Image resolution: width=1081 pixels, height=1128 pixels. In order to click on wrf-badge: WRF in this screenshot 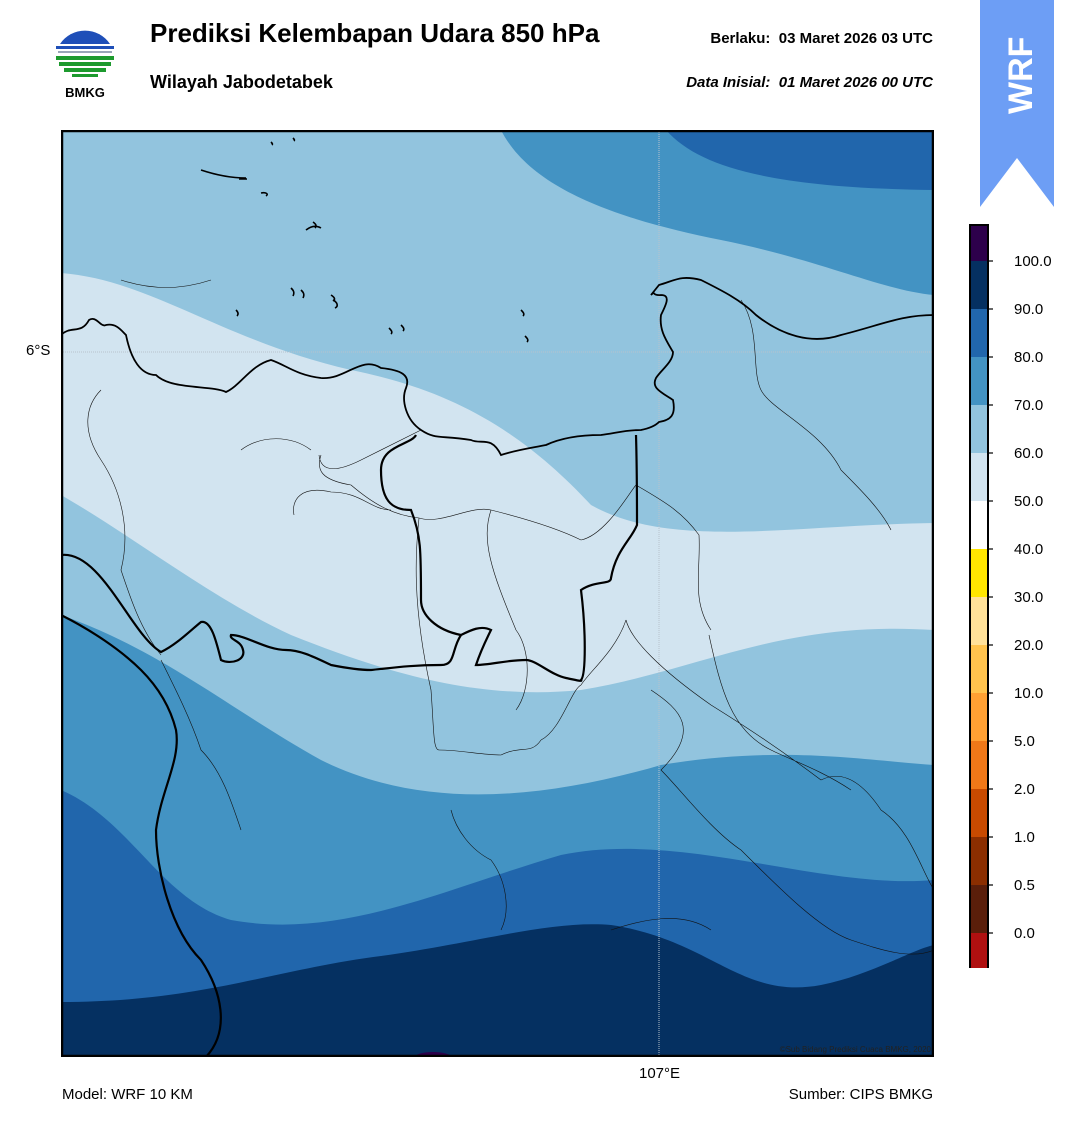, I will do `click(1017, 103)`.